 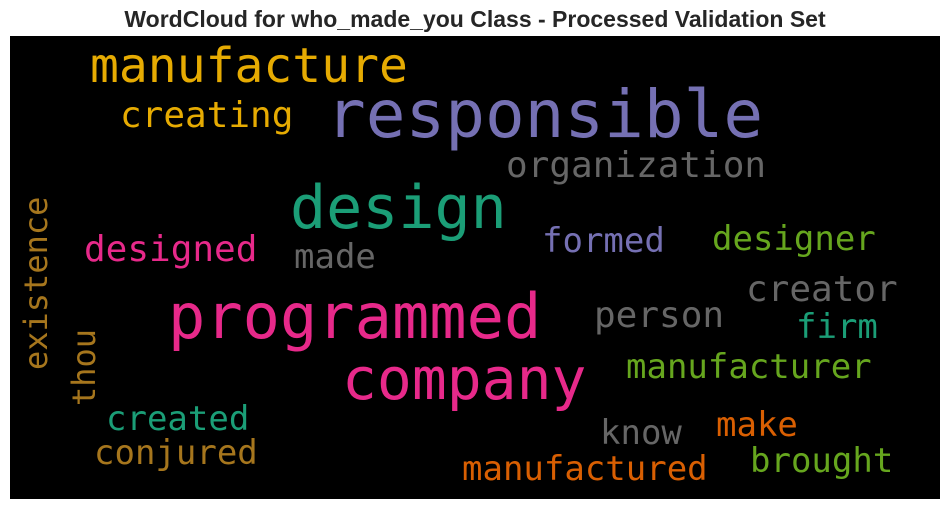 I want to click on word-conjured: conjured, so click(x=176, y=453).